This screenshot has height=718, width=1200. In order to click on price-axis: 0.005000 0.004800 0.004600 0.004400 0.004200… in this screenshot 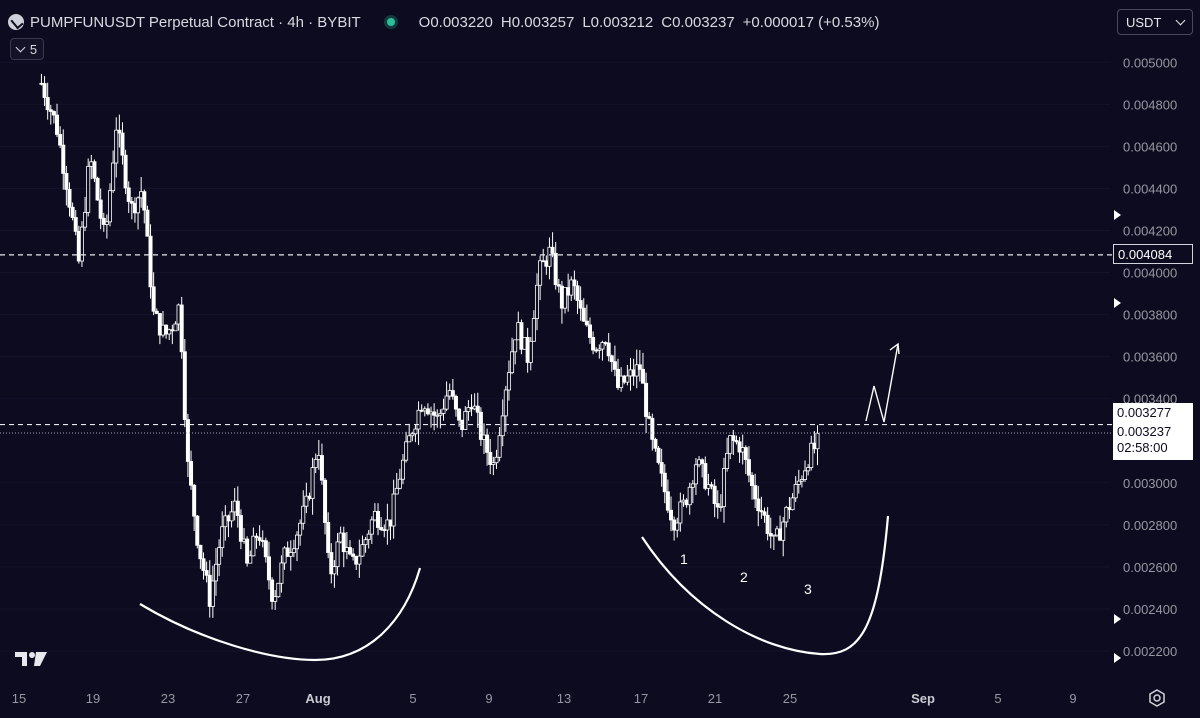, I will do `click(1150, 357)`.